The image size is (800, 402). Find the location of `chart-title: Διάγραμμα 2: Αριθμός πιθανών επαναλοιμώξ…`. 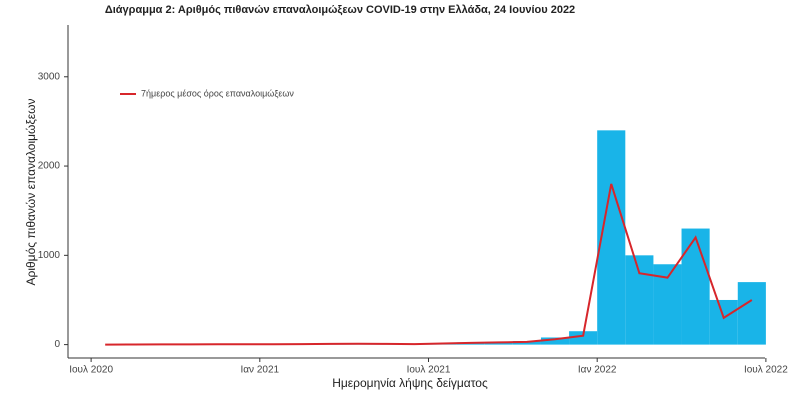

chart-title: Διάγραμμα 2: Αριθμός πιθανών επαναλοιμώξ… is located at coordinates (340, 10).